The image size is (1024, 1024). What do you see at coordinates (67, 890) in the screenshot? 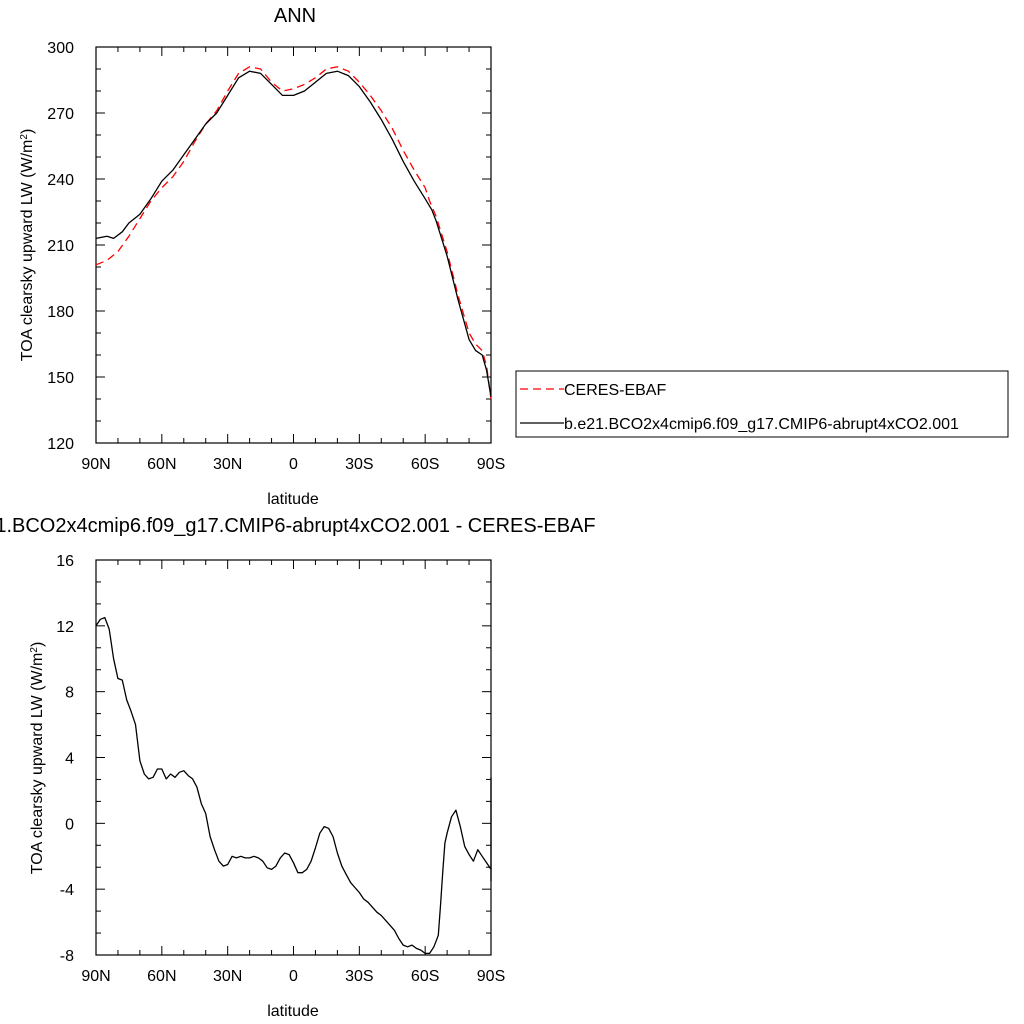
I see `y-tick-label: -4` at bounding box center [67, 890].